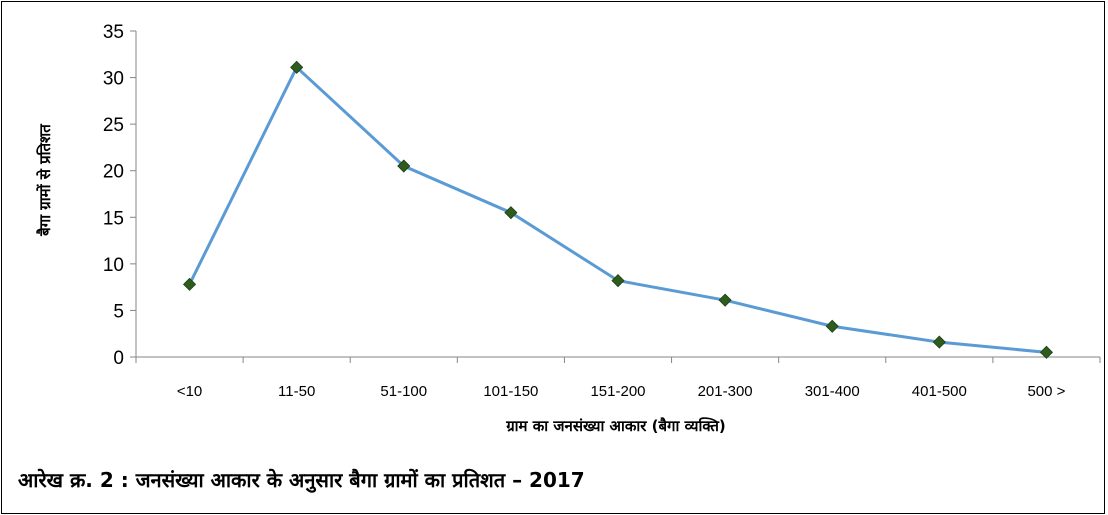 This screenshot has width=1108, height=515. What do you see at coordinates (615, 426) in the screenshot?
I see `x-axis-label: ग्राम का जनसंख्या आकार (बैगा व्यक्ति)` at bounding box center [615, 426].